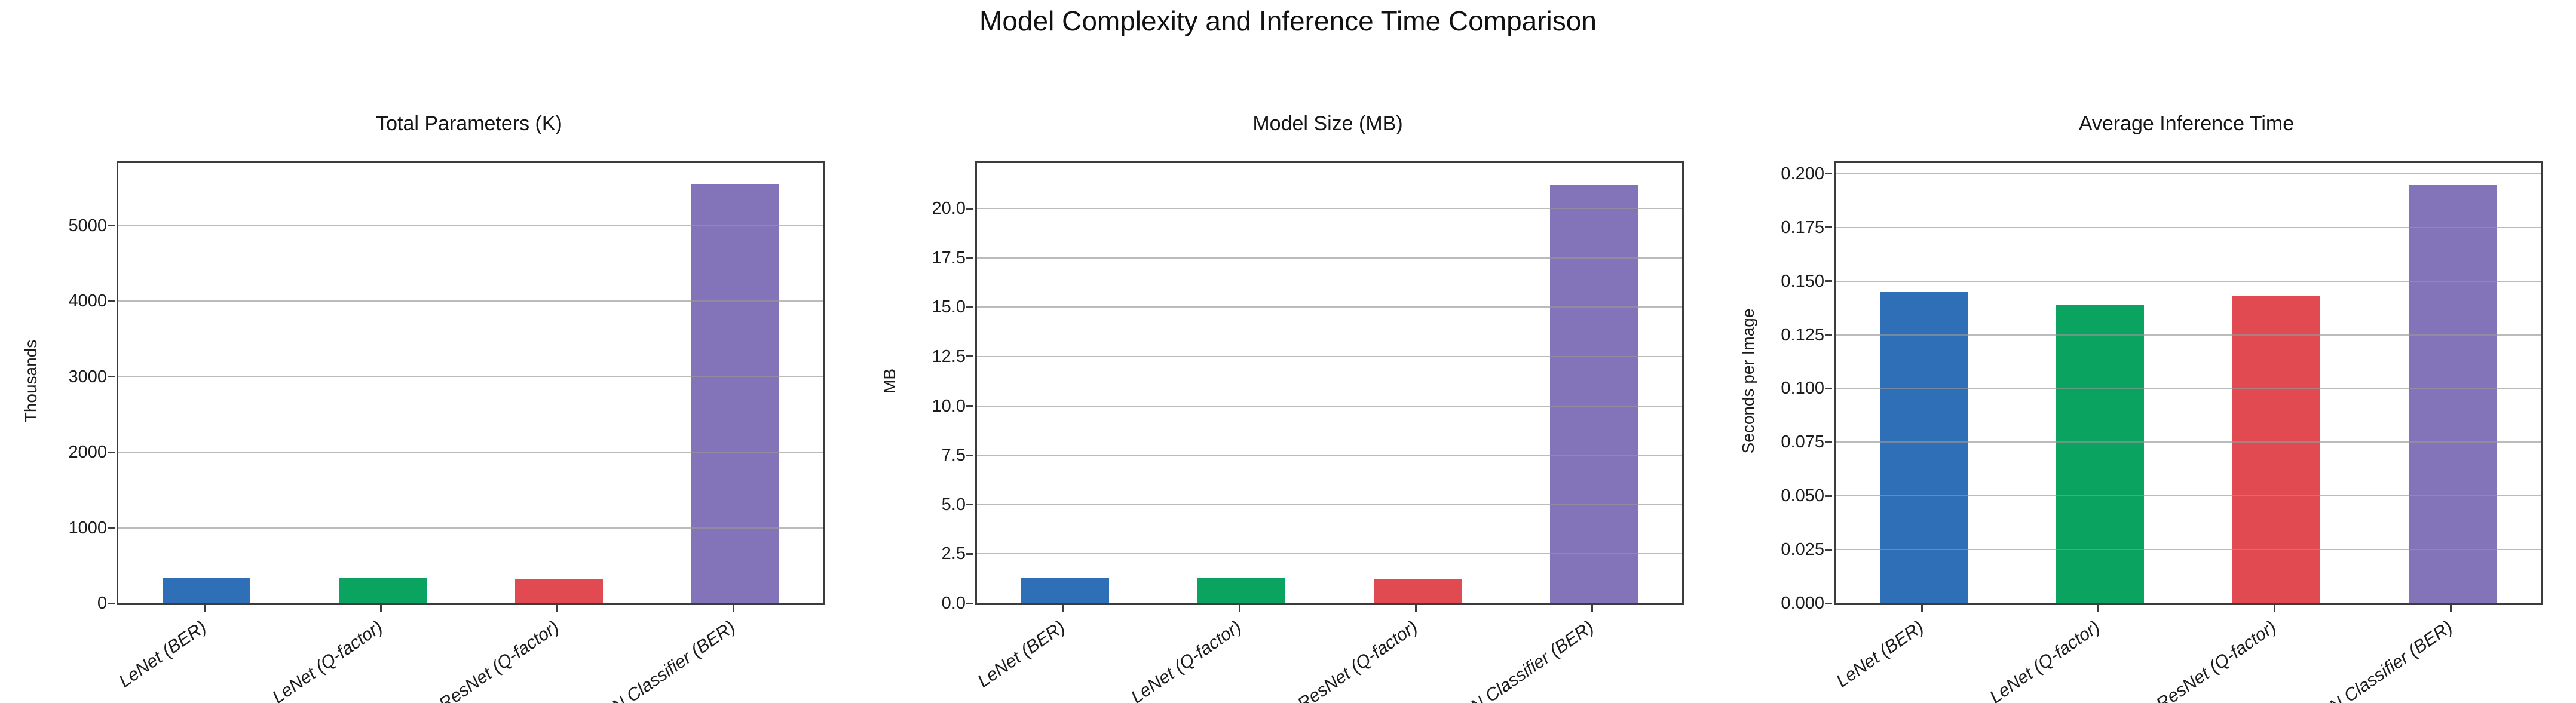  I want to click on y-tick-label: 12.5, so click(949, 356).